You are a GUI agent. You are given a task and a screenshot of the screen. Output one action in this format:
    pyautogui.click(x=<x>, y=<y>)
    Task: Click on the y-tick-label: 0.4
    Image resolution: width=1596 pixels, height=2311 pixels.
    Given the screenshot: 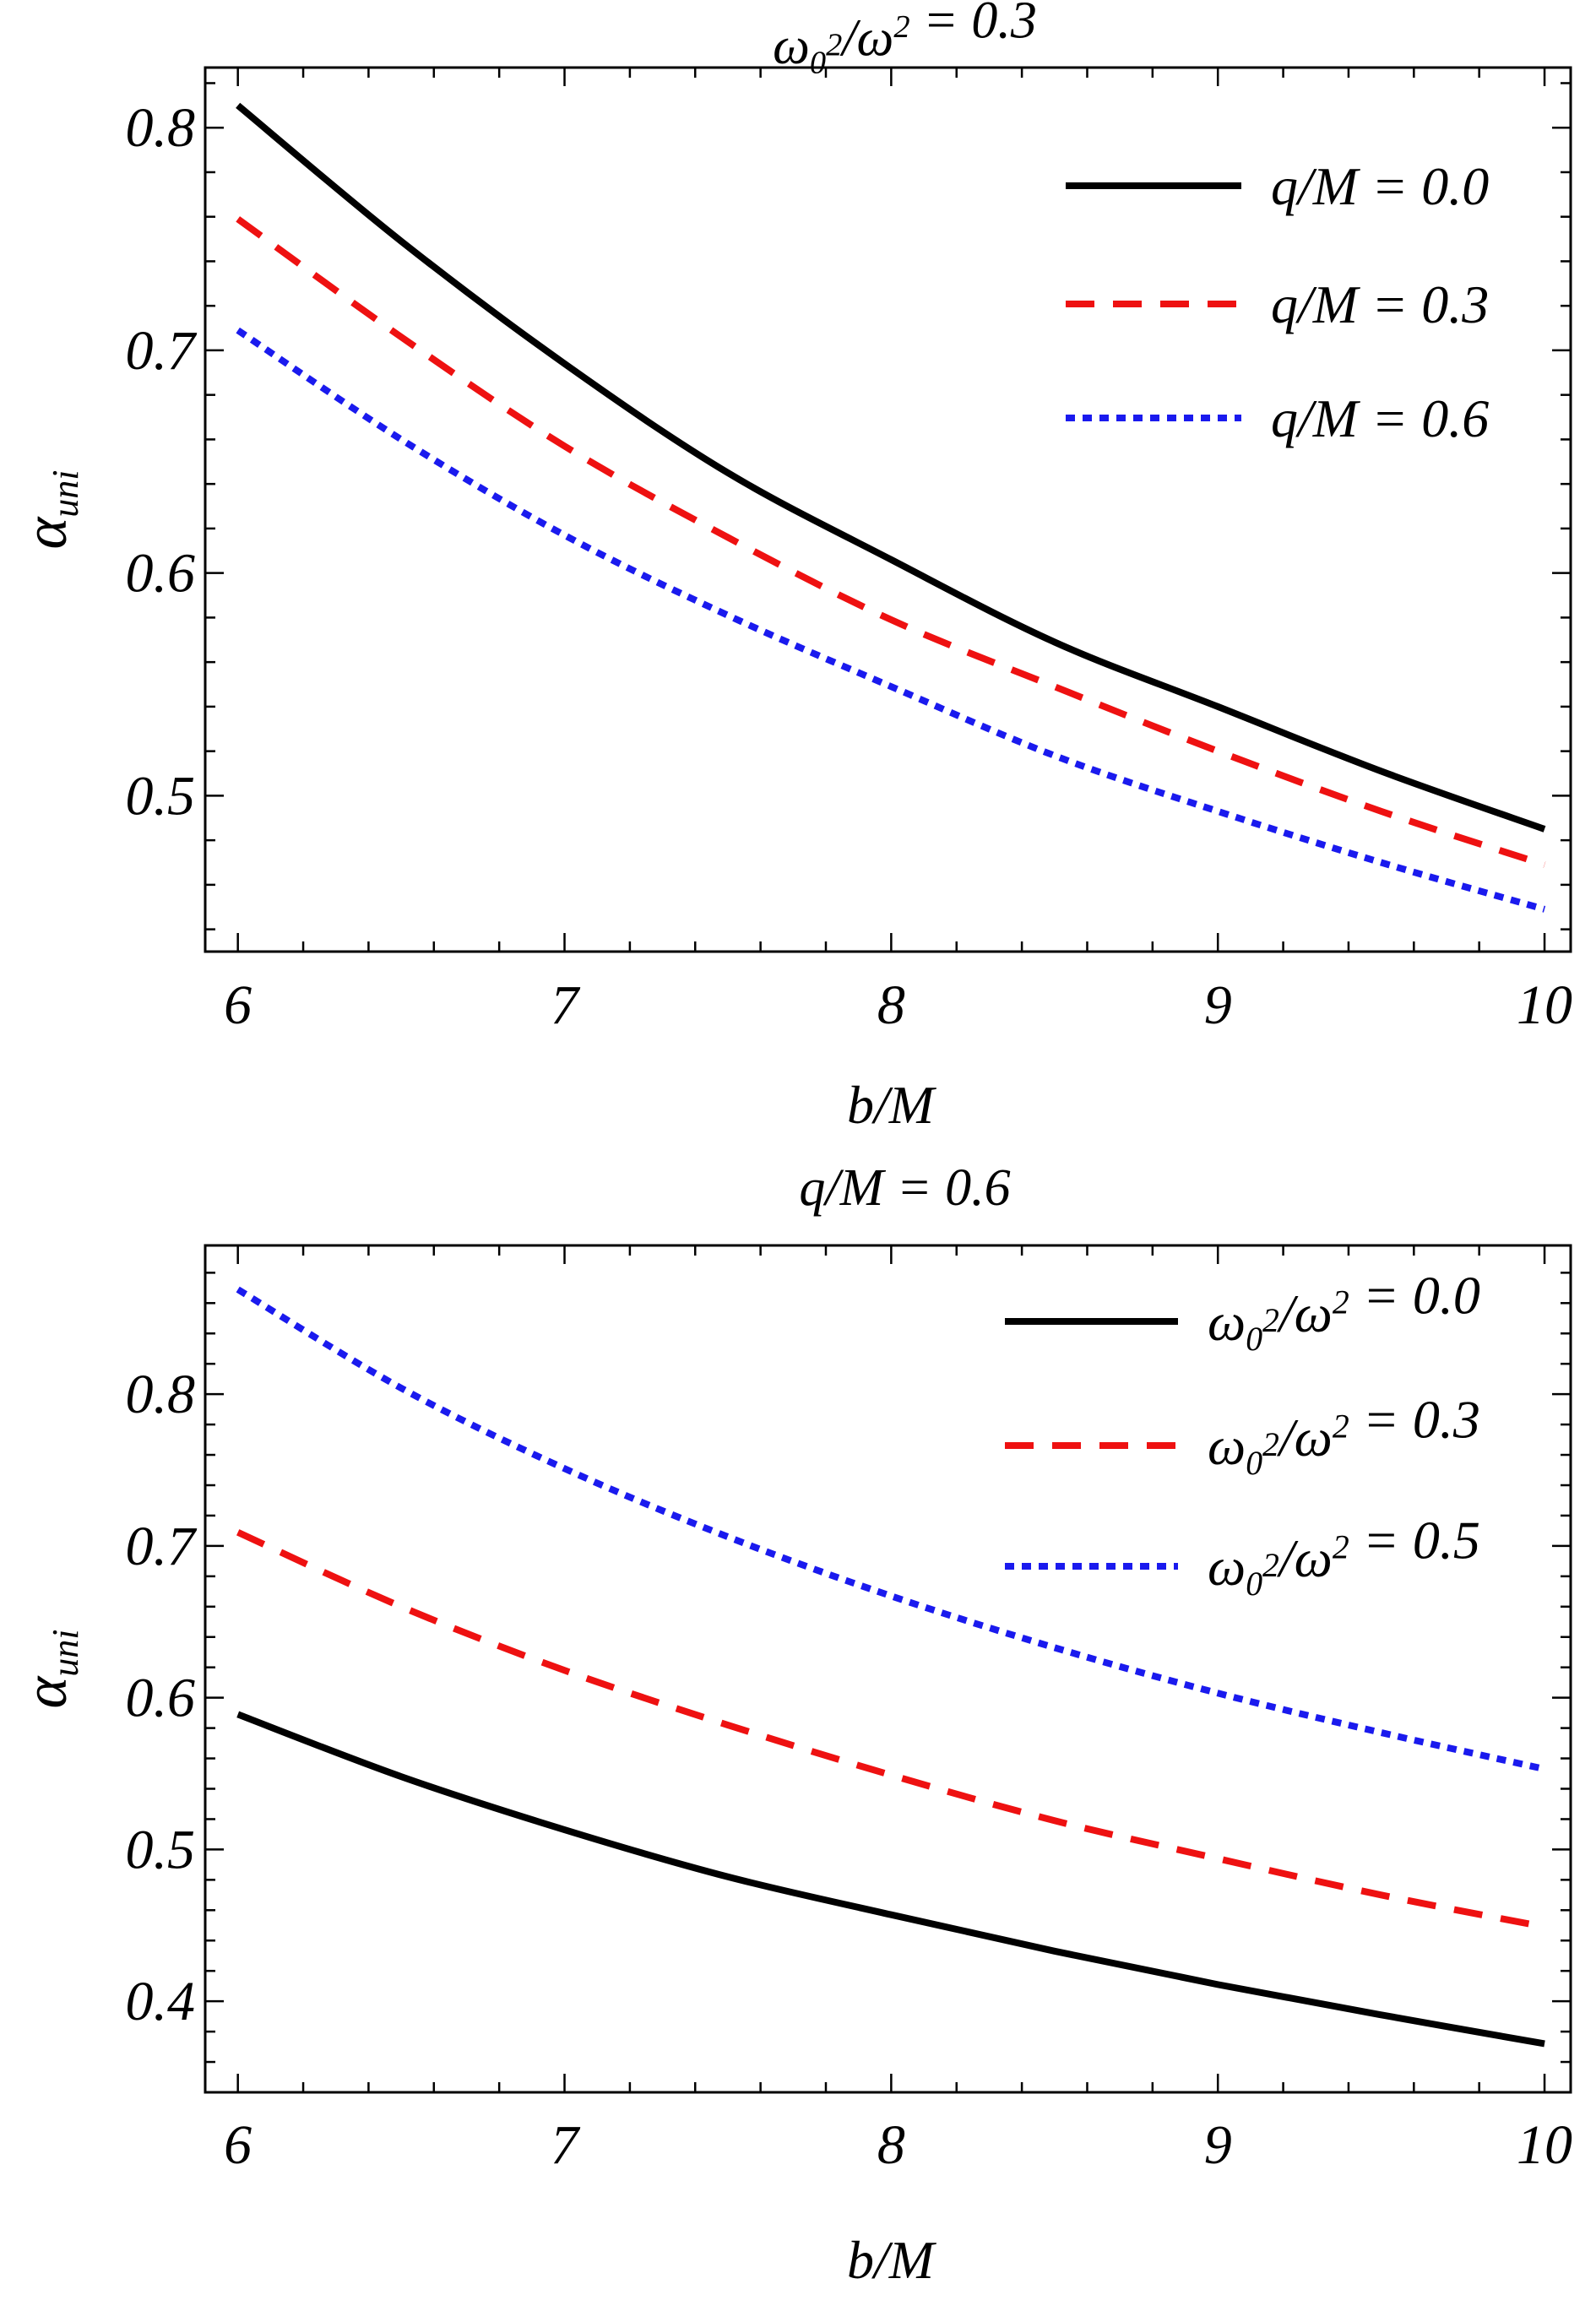 What is the action you would take?
    pyautogui.click(x=161, y=2001)
    